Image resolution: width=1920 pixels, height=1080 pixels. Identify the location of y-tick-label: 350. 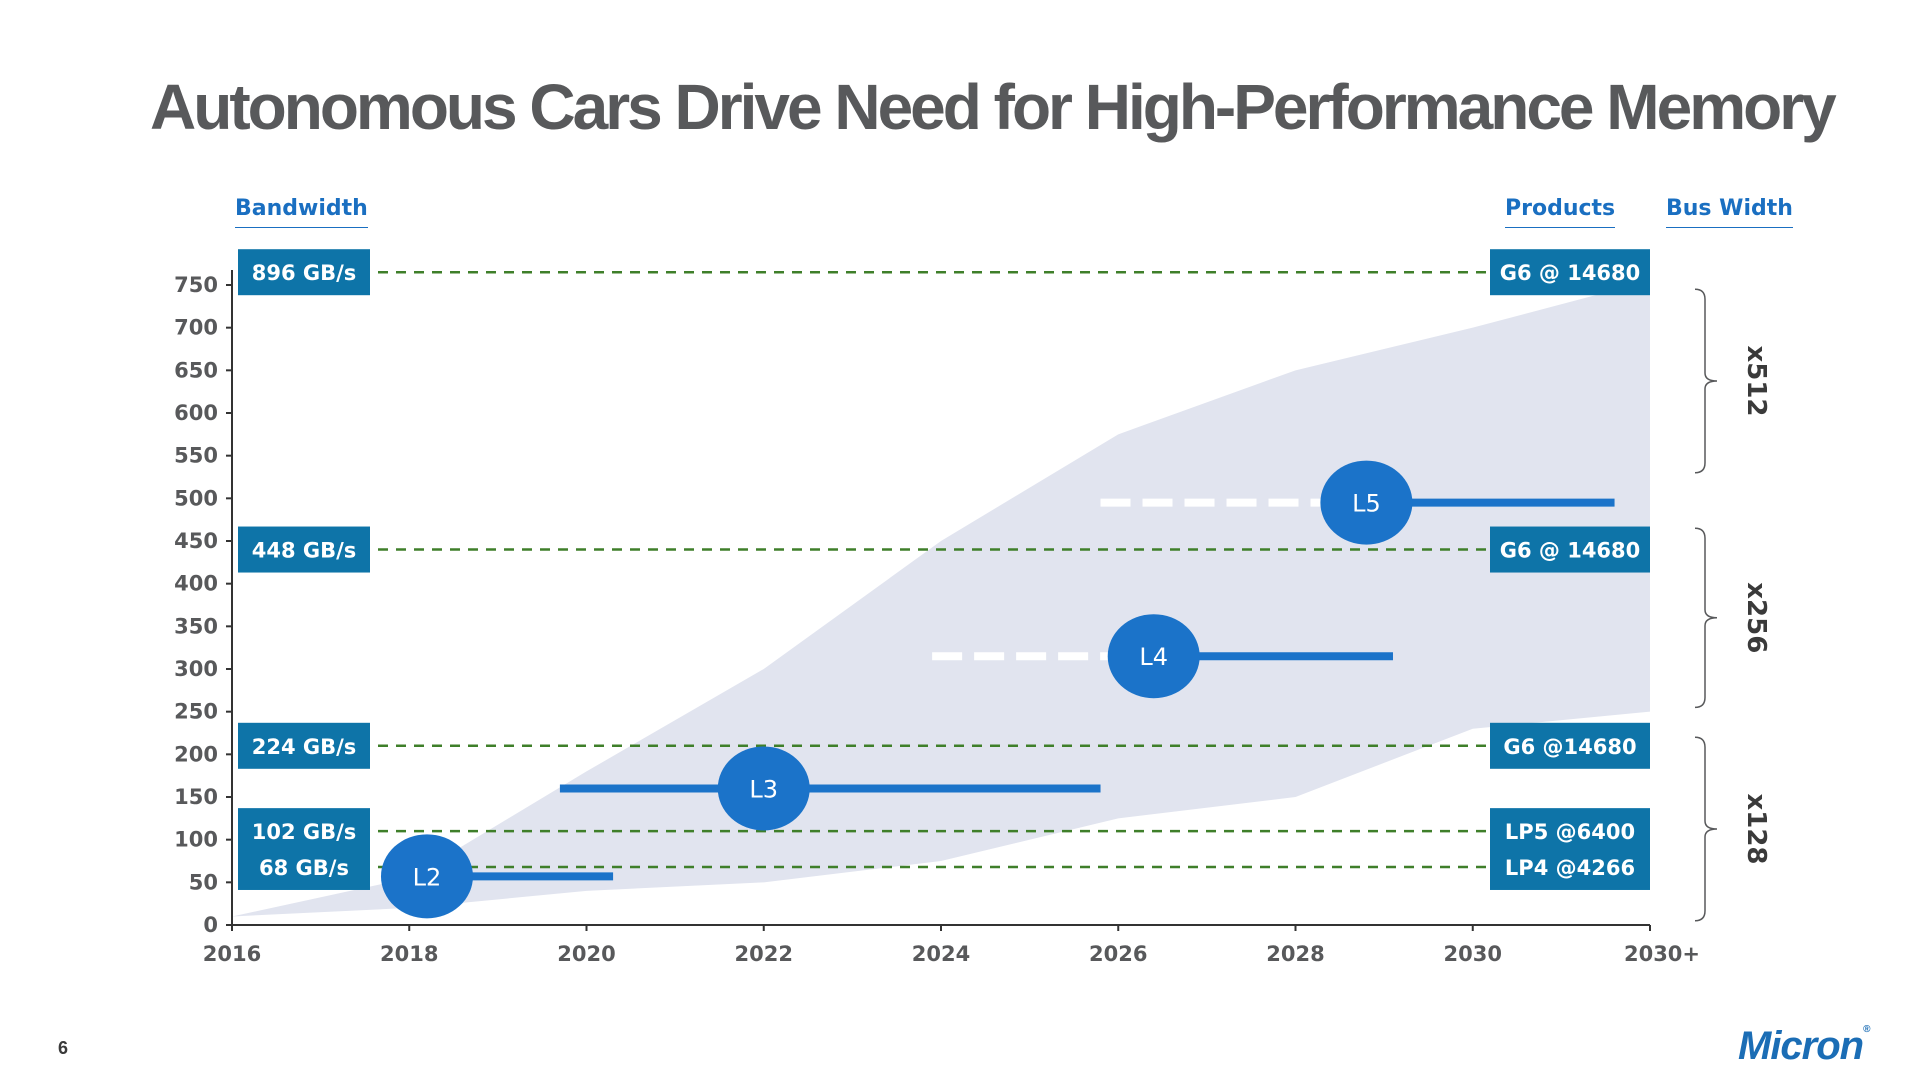
(196, 626).